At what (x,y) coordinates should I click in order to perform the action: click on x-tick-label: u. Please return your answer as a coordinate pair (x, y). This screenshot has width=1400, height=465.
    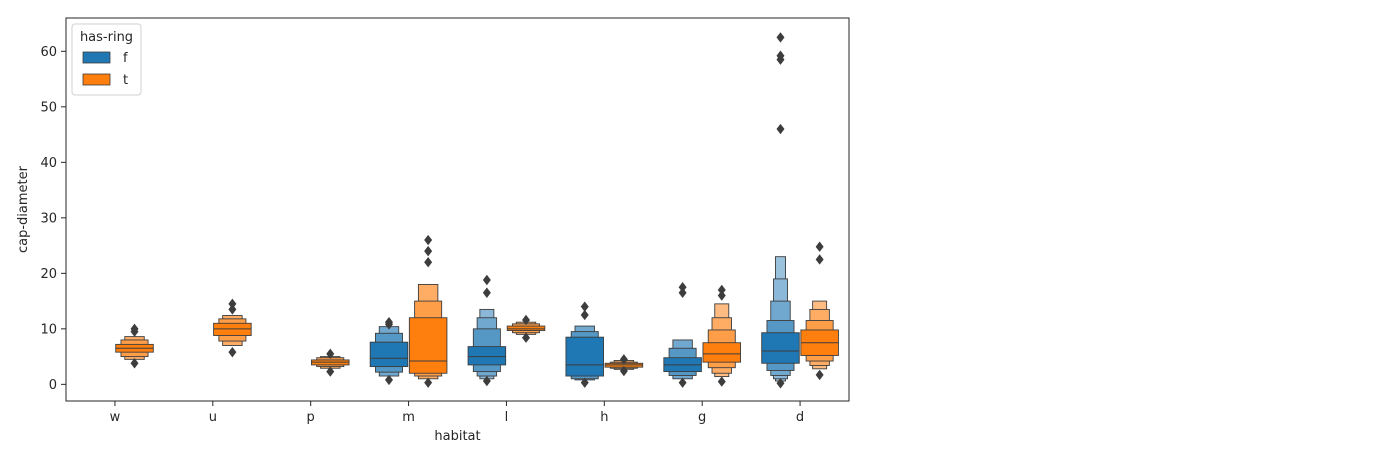
    Looking at the image, I should click on (213, 417).